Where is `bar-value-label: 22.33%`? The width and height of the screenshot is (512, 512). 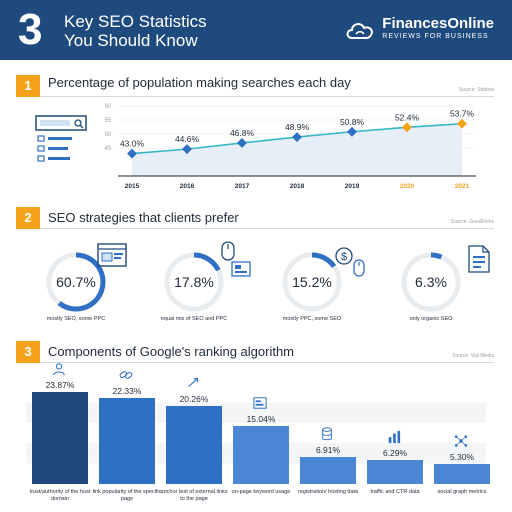 bar-value-label: 22.33% is located at coordinates (127, 391).